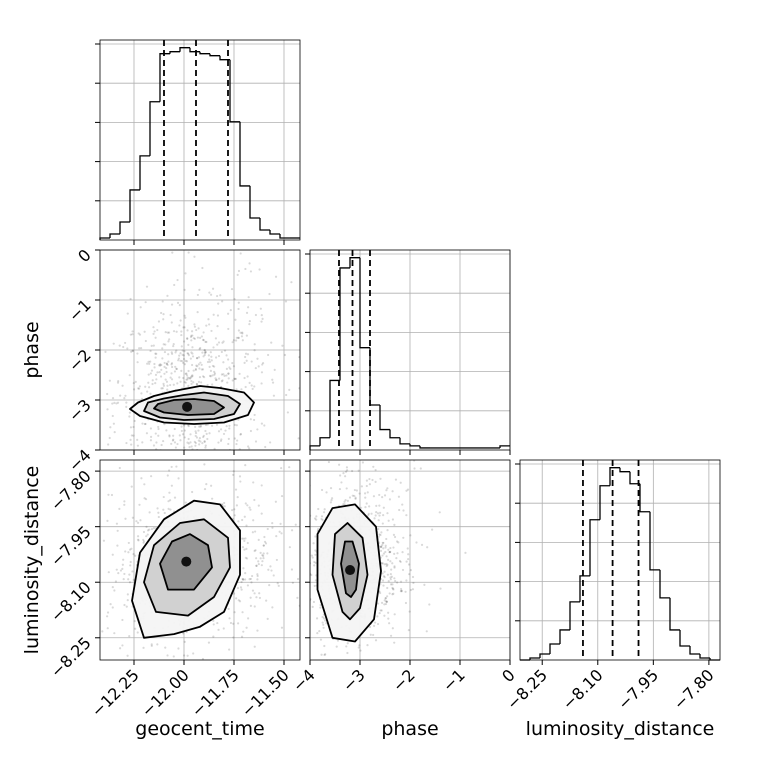  I want to click on scatter-phase-vs-luminosity-distance-density-peak, so click(350, 570).